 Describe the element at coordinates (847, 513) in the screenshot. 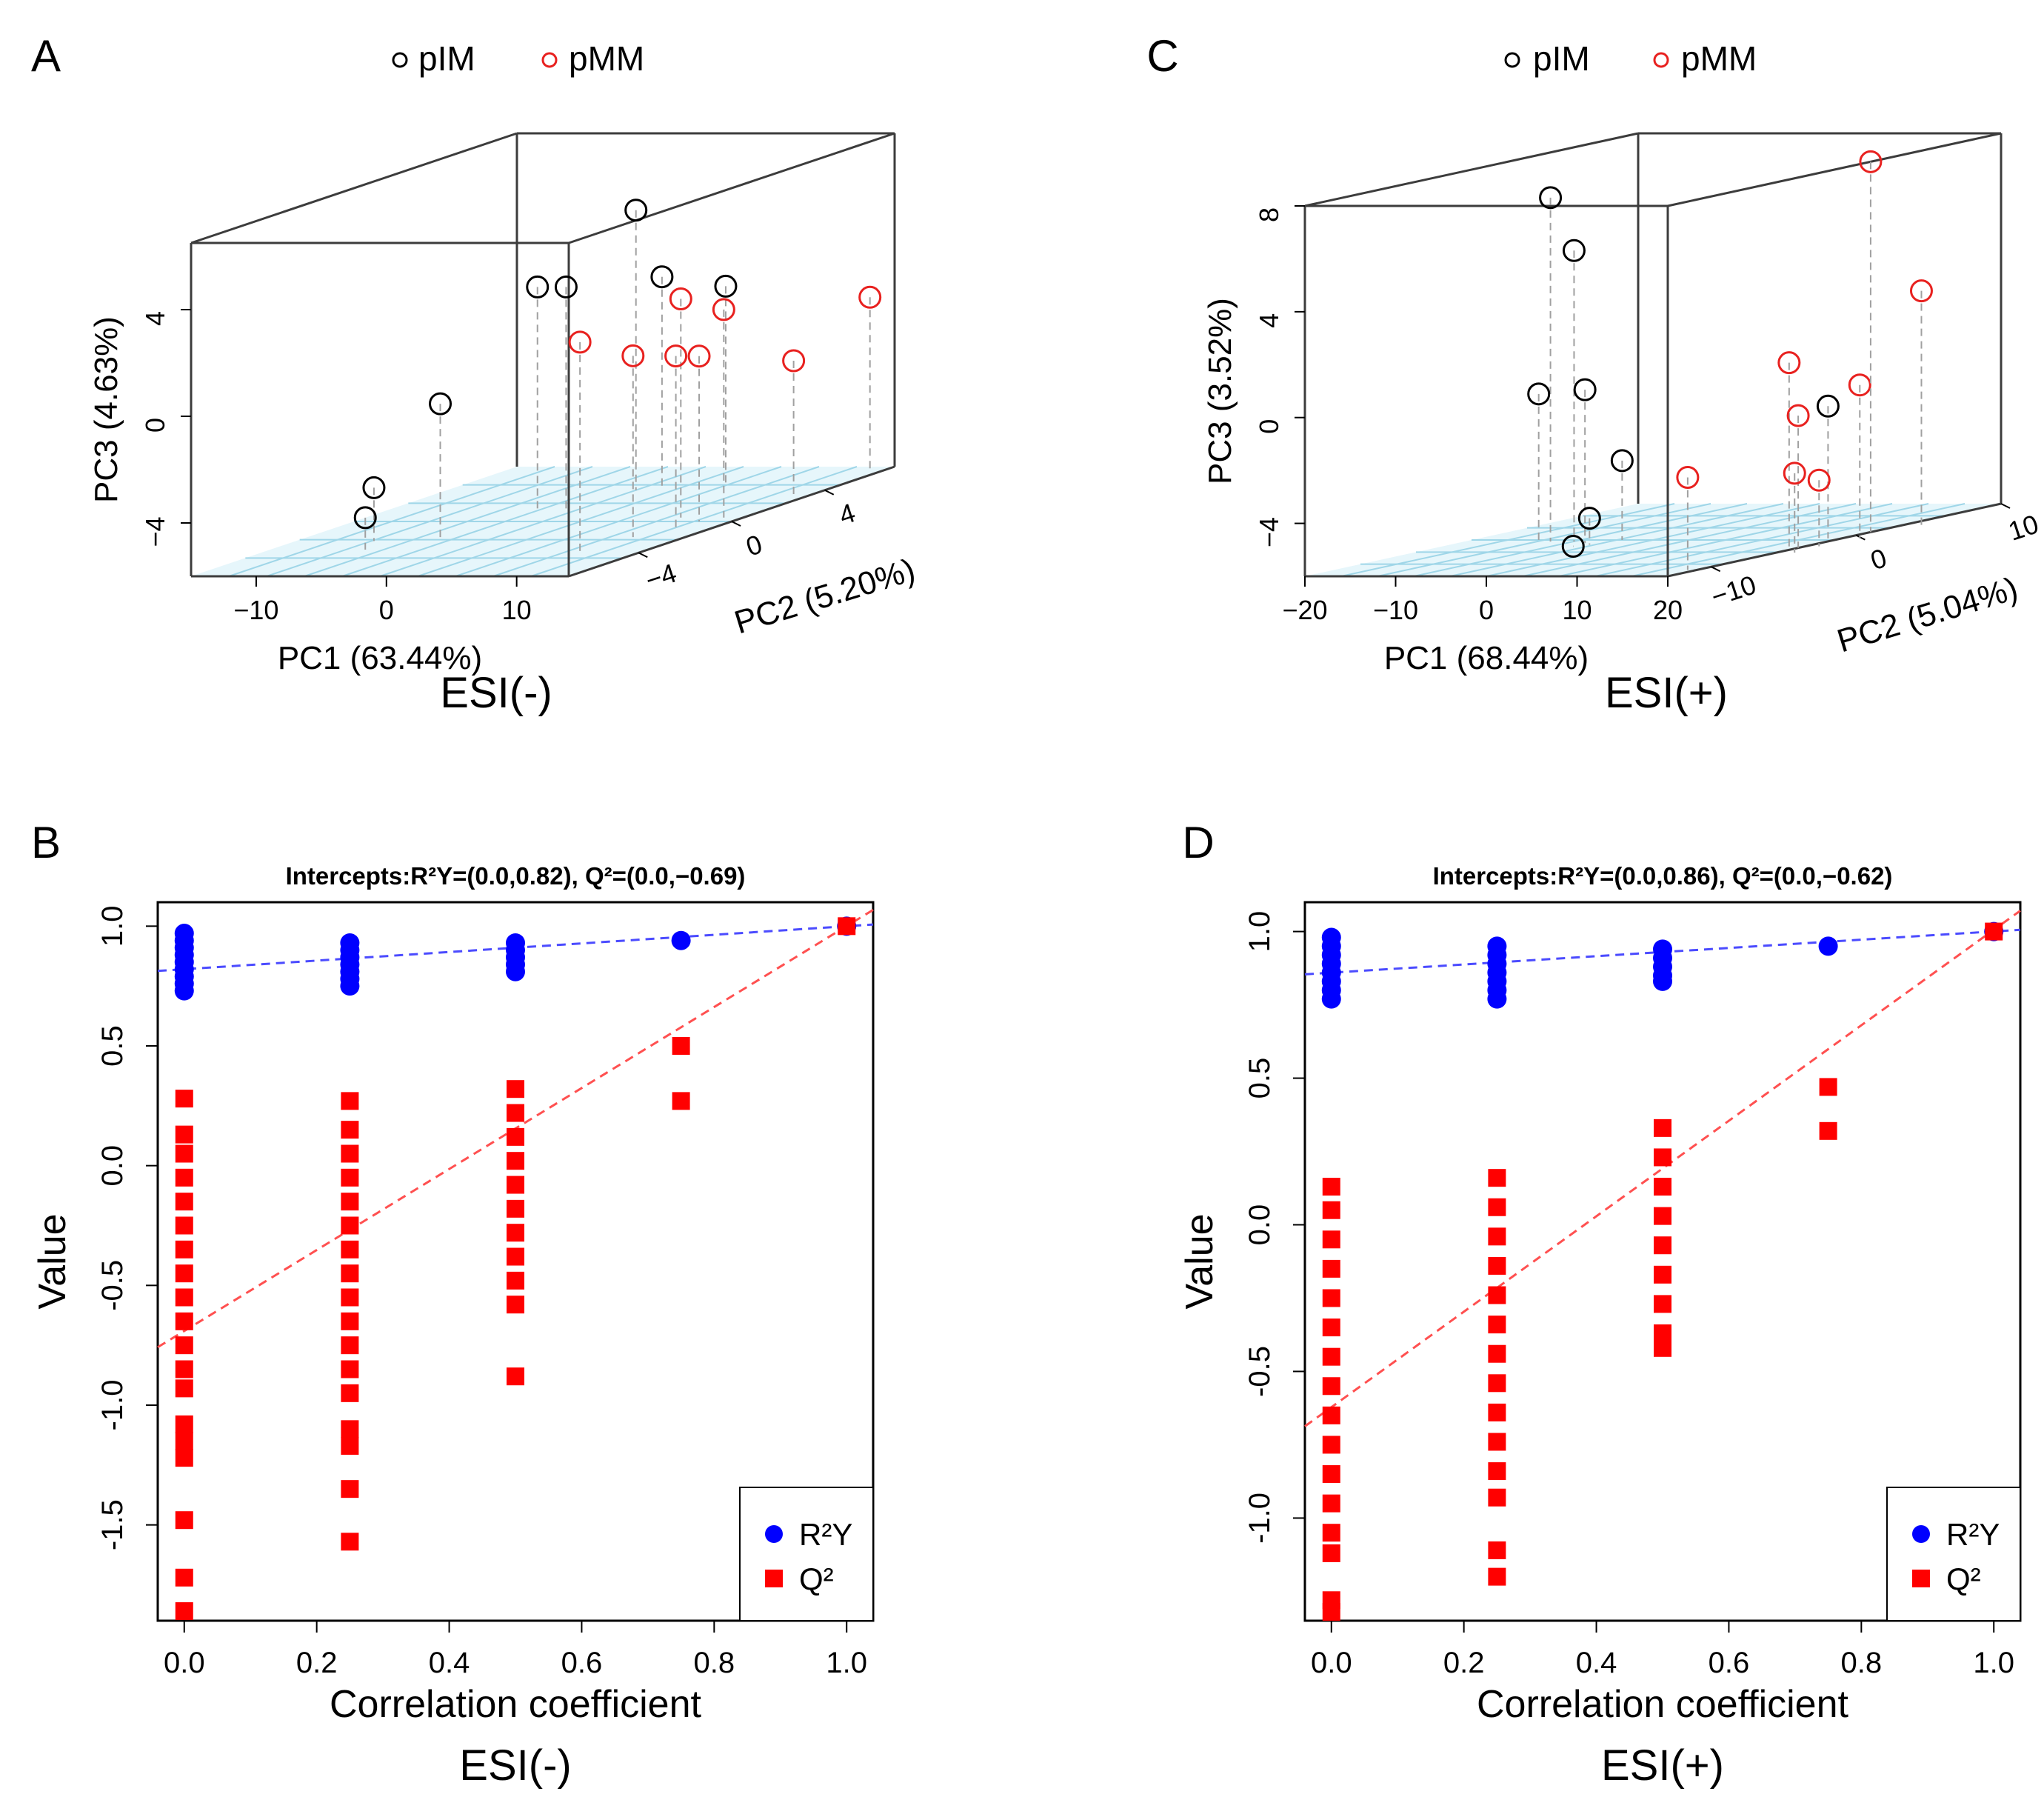

I see `panel-a-y-tick-label: 4` at that location.